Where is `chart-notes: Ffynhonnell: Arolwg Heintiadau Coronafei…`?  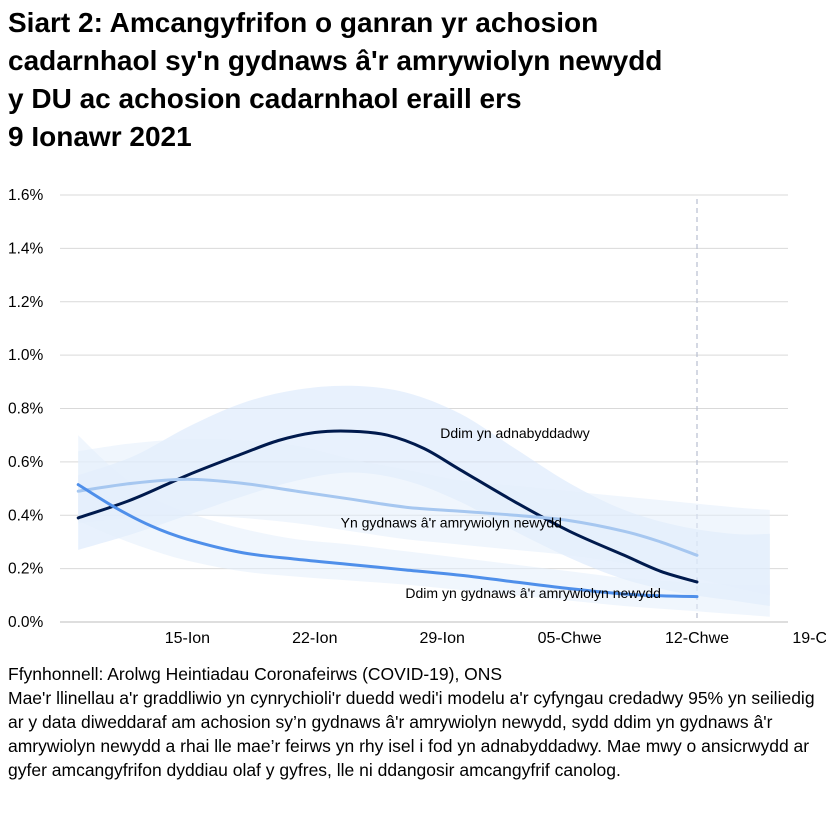
chart-notes: Ffynhonnell: Arolwg Heintiadau Coronafei… is located at coordinates (415, 722).